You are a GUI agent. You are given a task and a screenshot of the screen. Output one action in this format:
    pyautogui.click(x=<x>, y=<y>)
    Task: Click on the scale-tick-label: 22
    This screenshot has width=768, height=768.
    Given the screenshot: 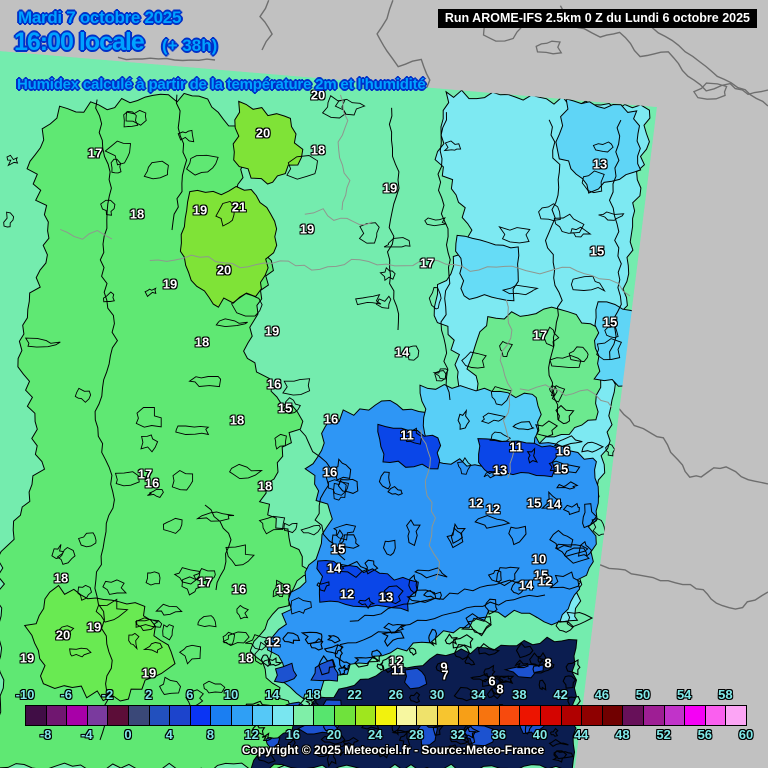 What is the action you would take?
    pyautogui.click(x=354, y=694)
    